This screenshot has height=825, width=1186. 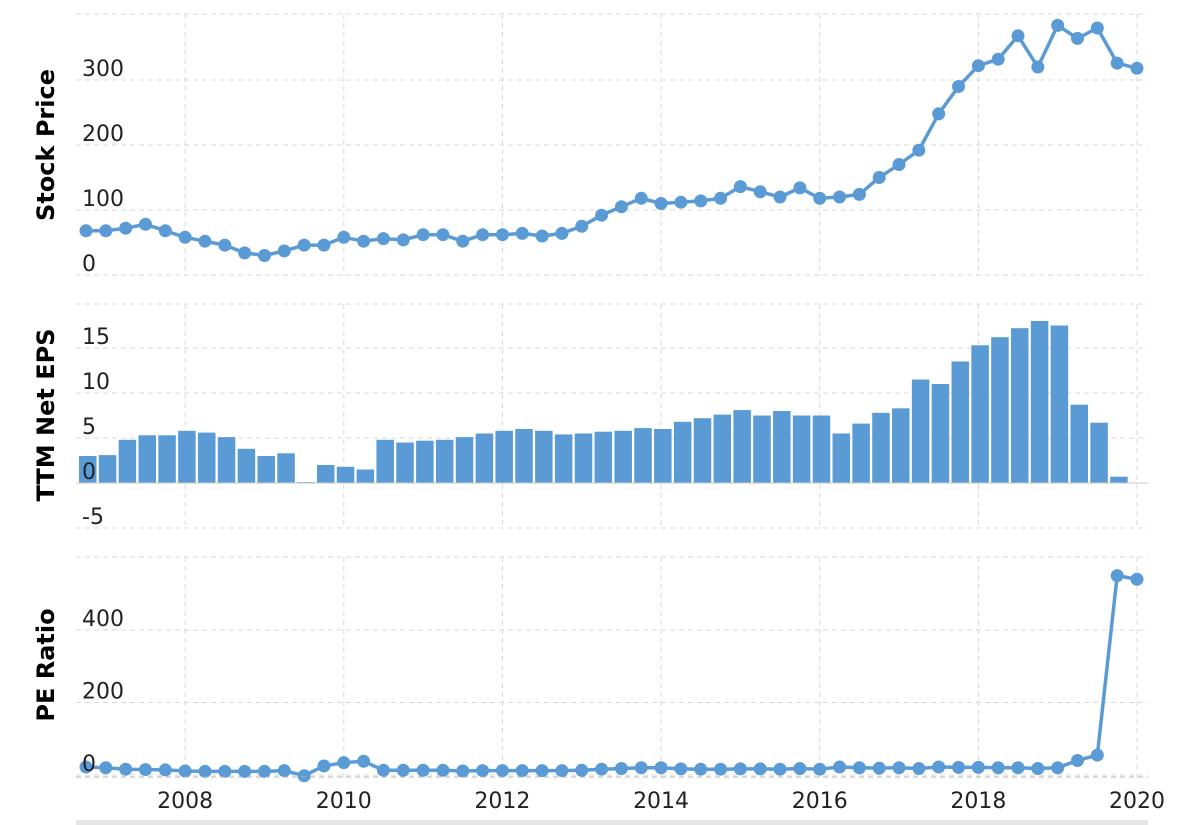 I want to click on y-axis-label: TTM Net EPS, so click(x=46, y=415).